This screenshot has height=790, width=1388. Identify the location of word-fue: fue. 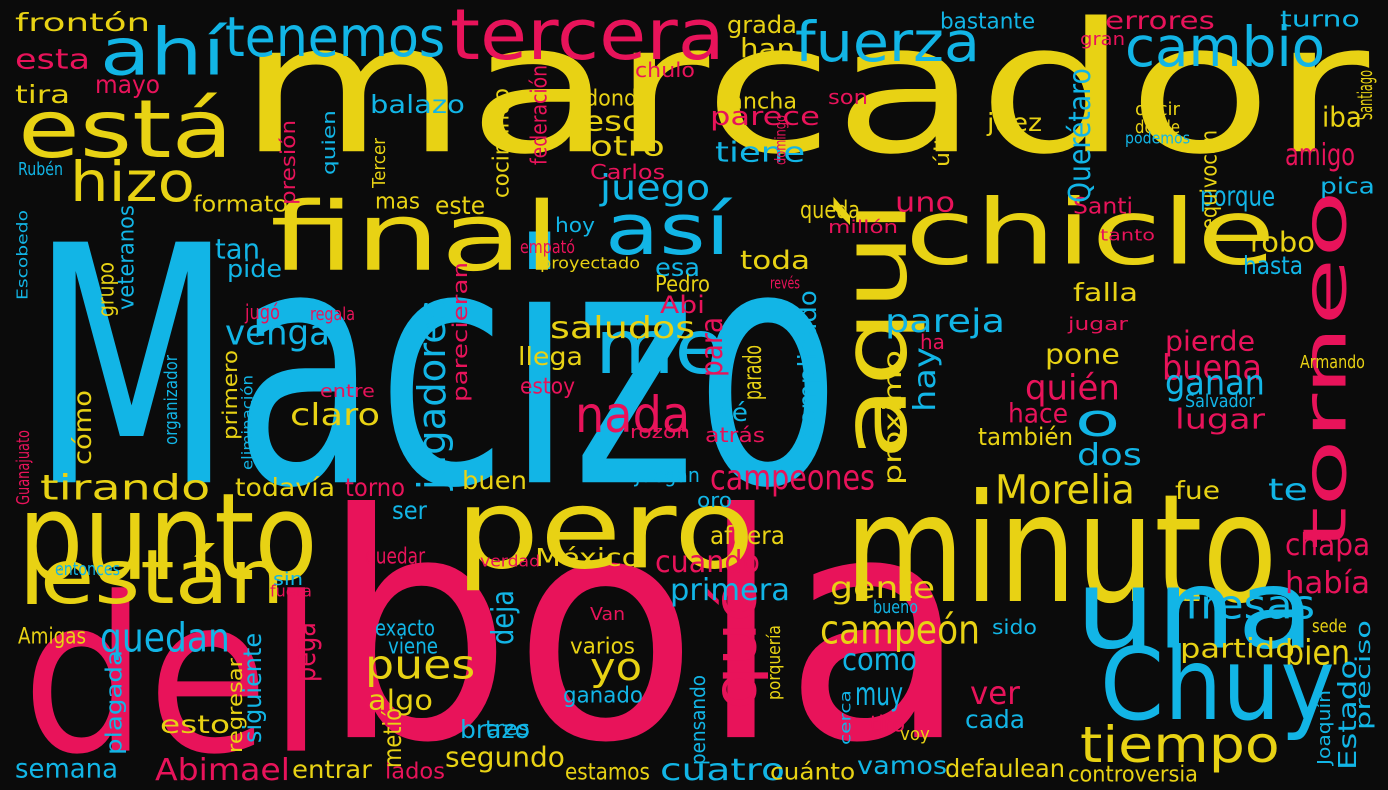
(1198, 490).